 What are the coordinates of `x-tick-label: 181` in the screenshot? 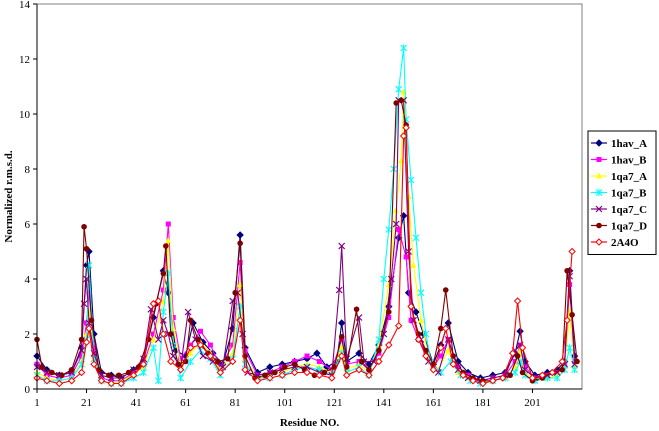 It's located at (483, 403).